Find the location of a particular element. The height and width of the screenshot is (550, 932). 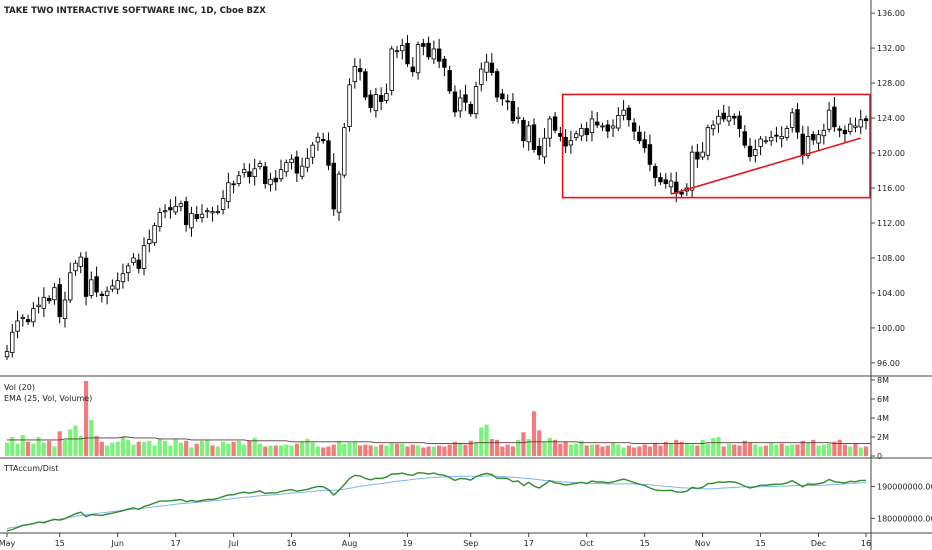

trend-line is located at coordinates (765, 166).